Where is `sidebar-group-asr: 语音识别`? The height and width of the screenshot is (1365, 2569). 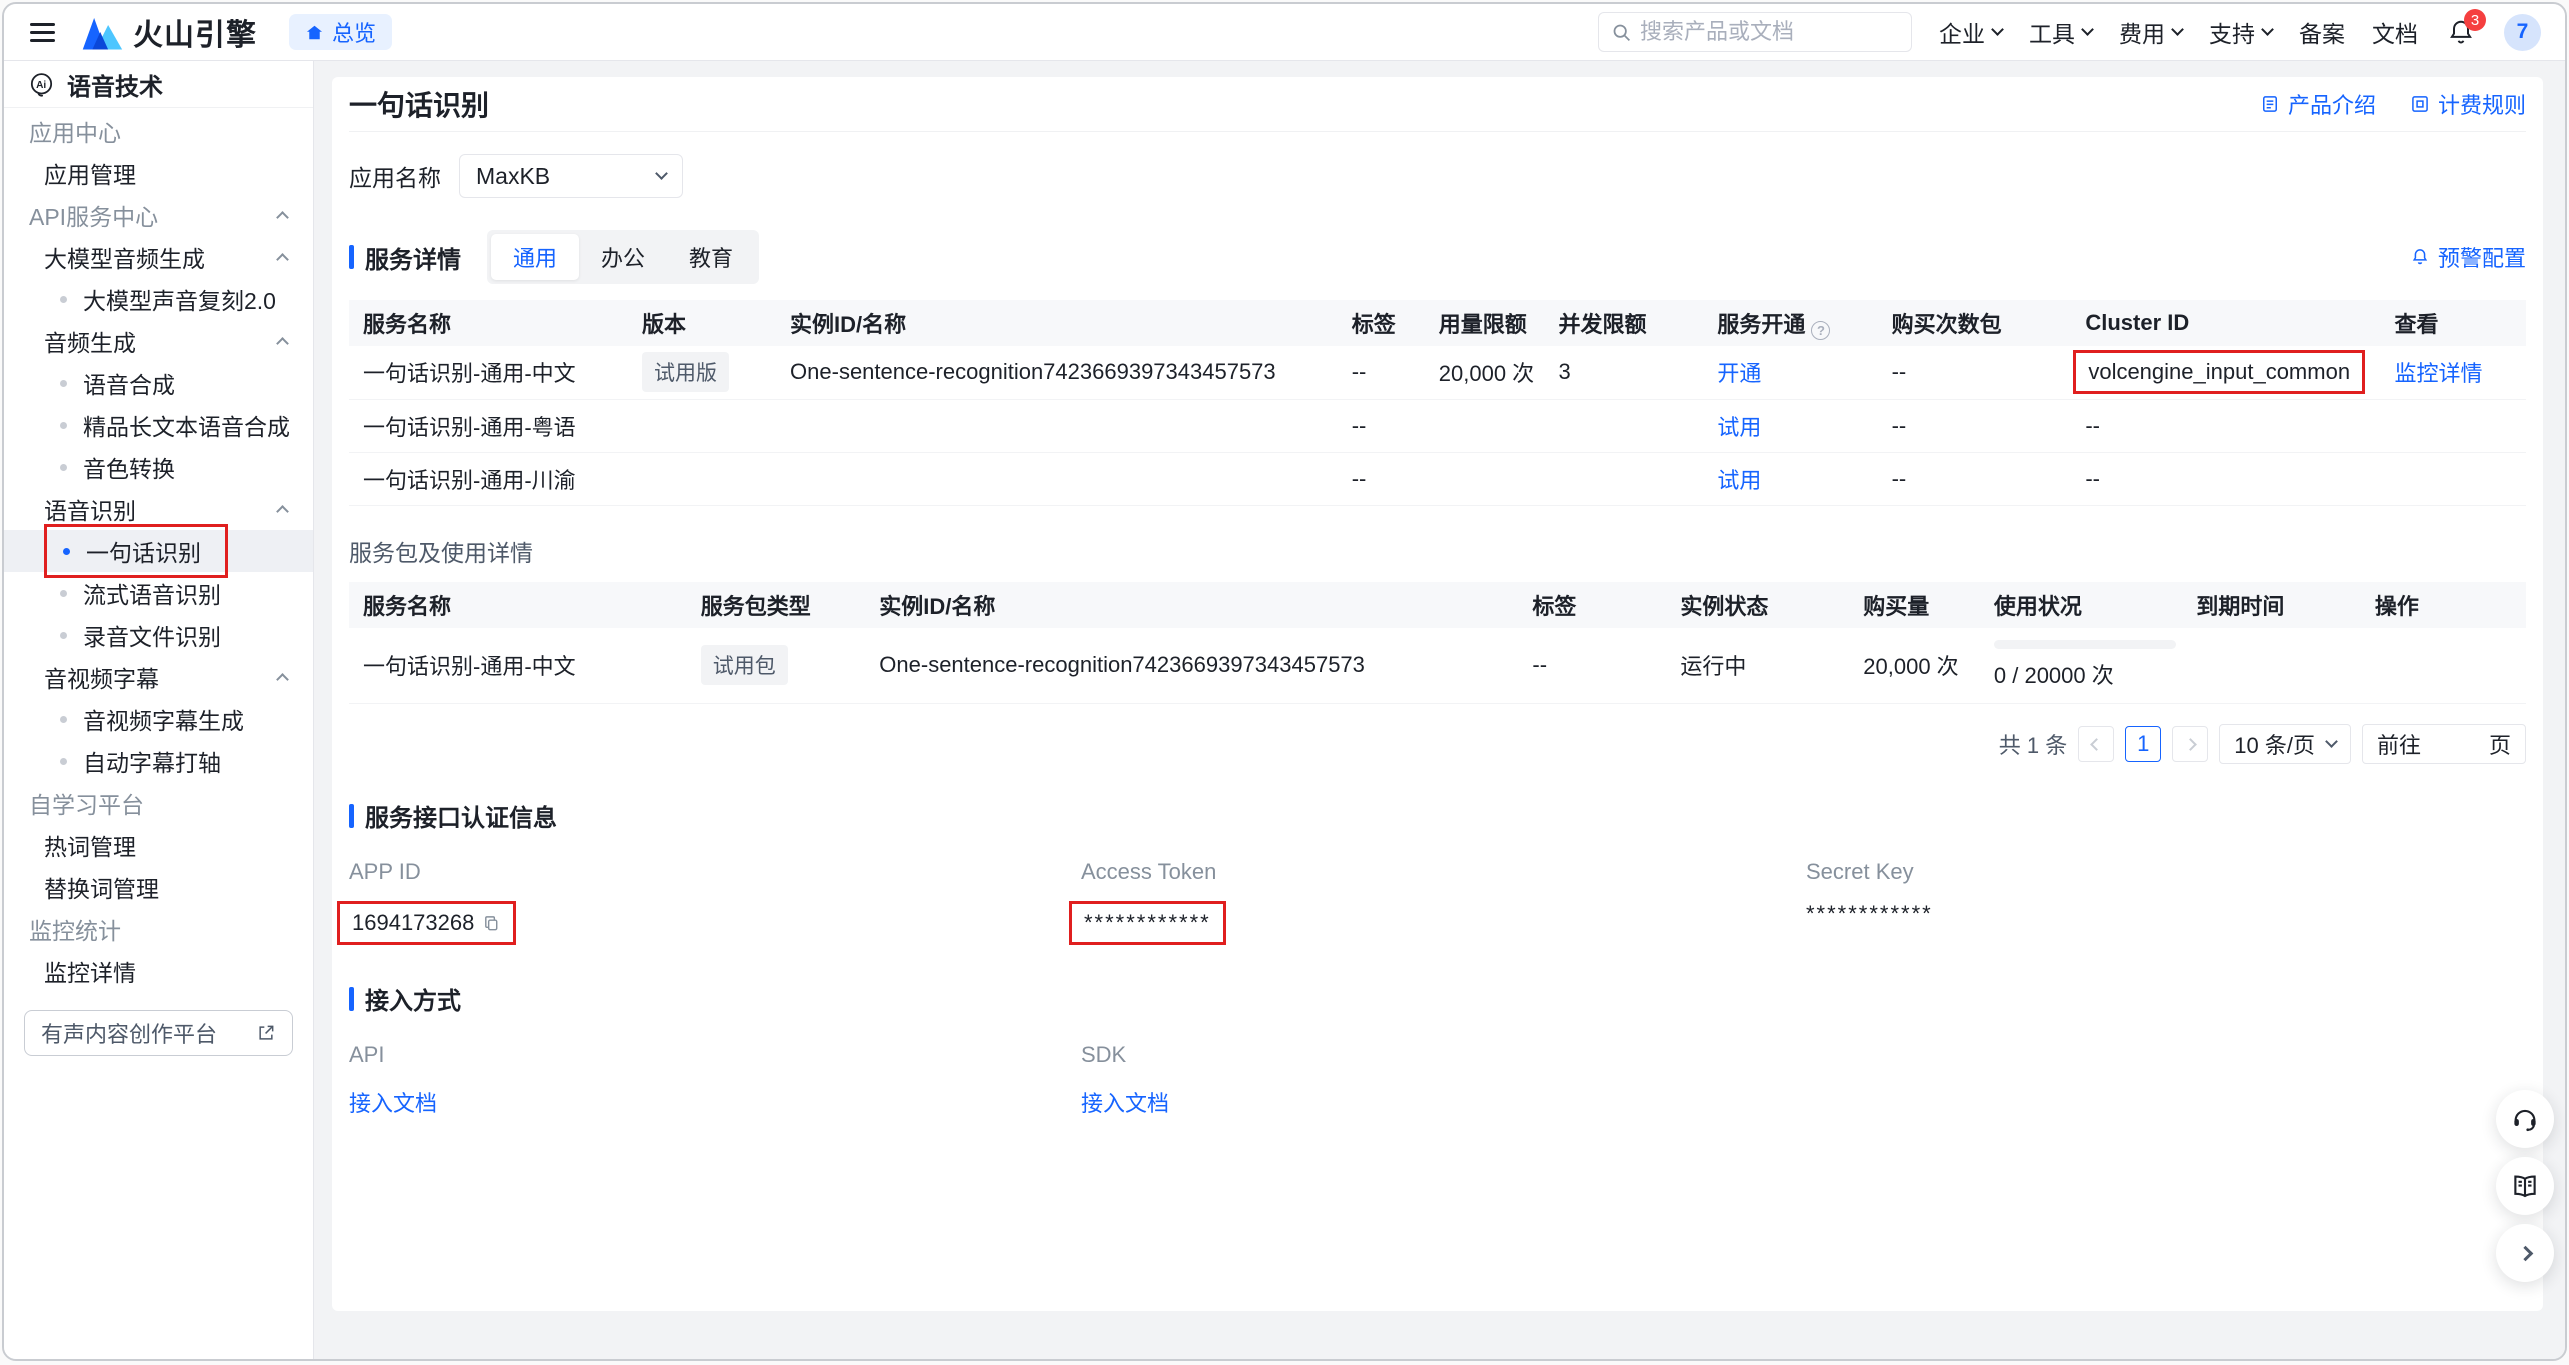 sidebar-group-asr: 语音识别 is located at coordinates (158, 509).